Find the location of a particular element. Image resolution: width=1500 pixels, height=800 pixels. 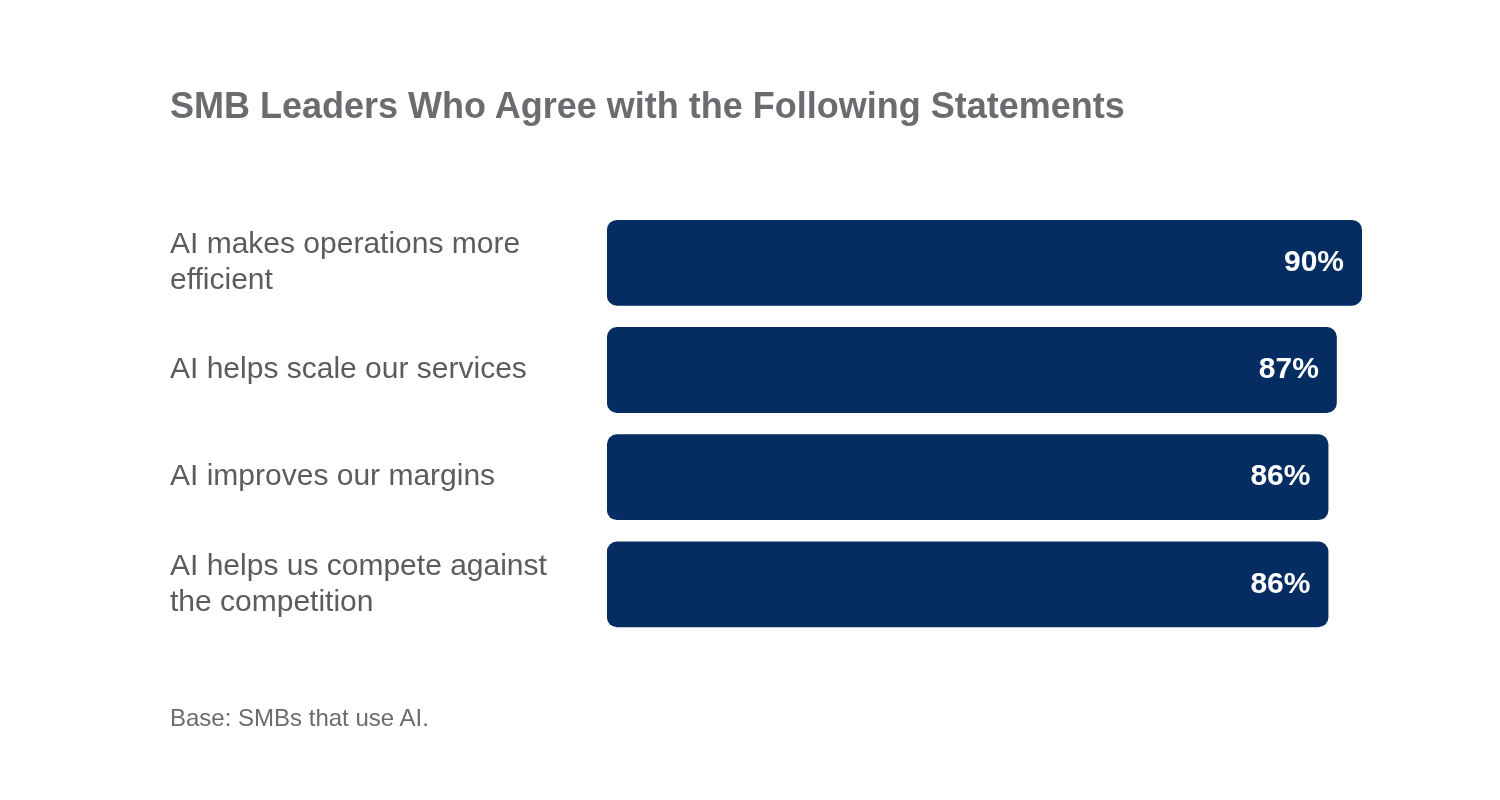

y-tick-label: AI makes operations more efficient is located at coordinates (345, 261).